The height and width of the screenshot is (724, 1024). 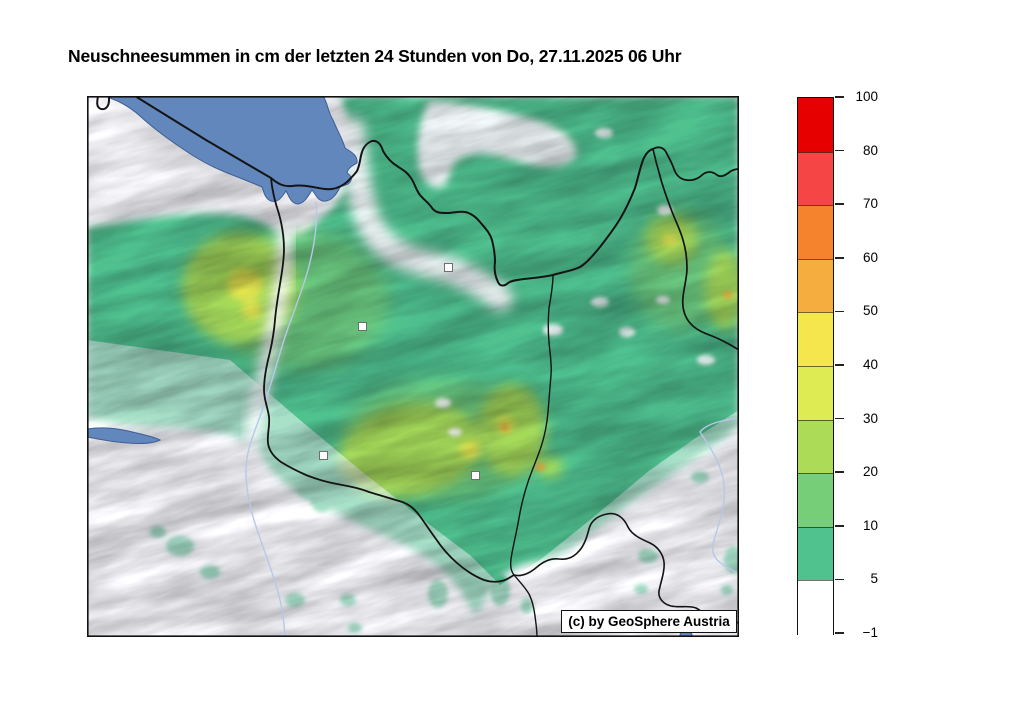 I want to click on colorbar-tick-label: 10, so click(x=870, y=525).